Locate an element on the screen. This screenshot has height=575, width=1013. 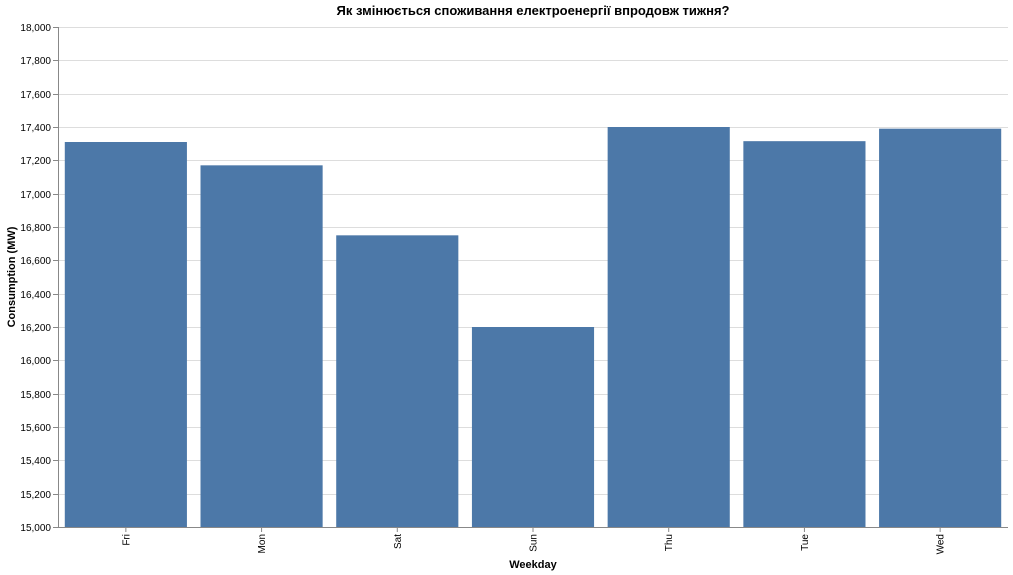
y-tick-label: 16,400 is located at coordinates (35, 295).